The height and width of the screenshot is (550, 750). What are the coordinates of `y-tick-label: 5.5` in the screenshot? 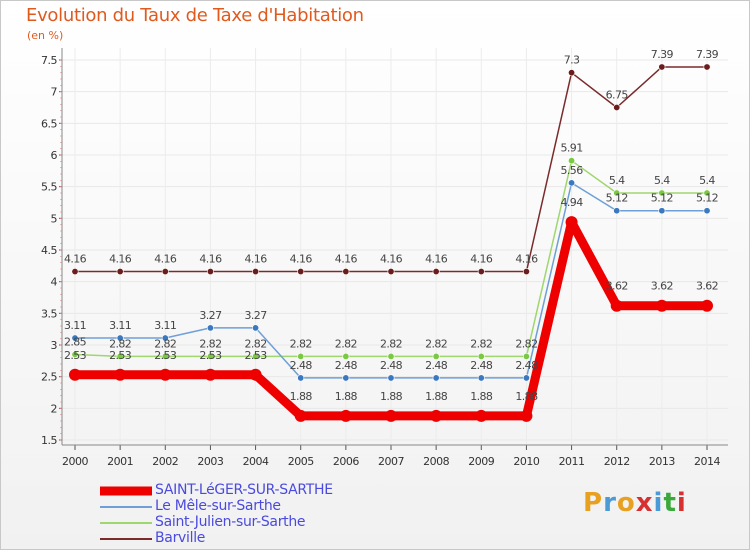 It's located at (49, 187).